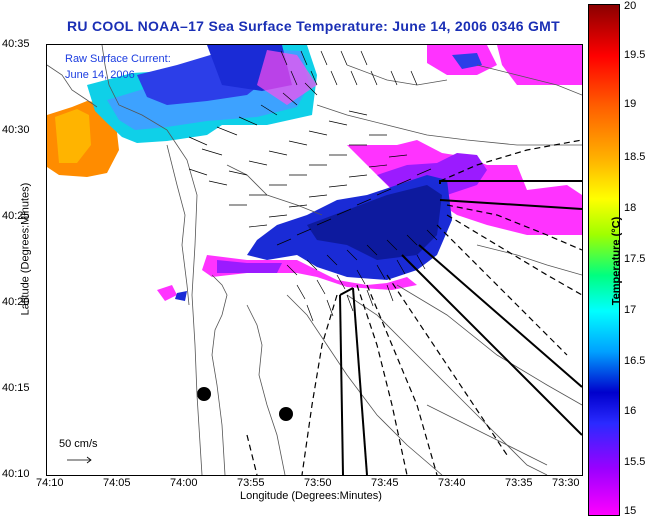 This screenshot has width=661, height=518. What do you see at coordinates (635, 157) in the screenshot?
I see `colorbar-tick: 18.5` at bounding box center [635, 157].